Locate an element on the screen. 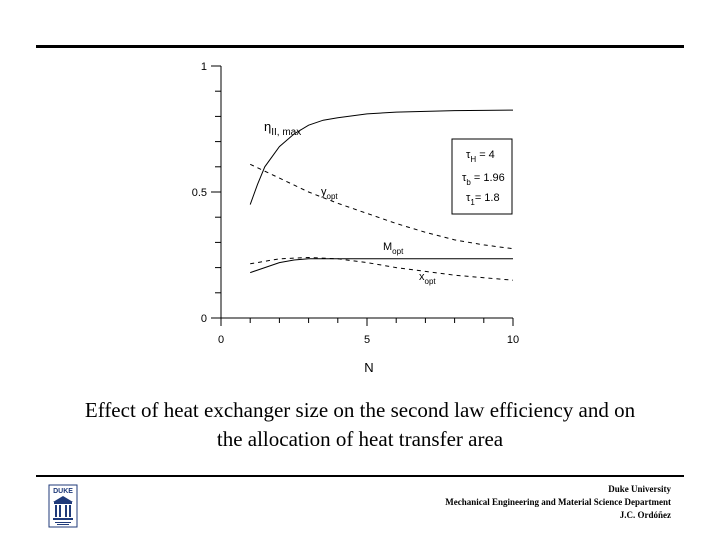  legend-entry: τH = 4 is located at coordinates (480, 156).